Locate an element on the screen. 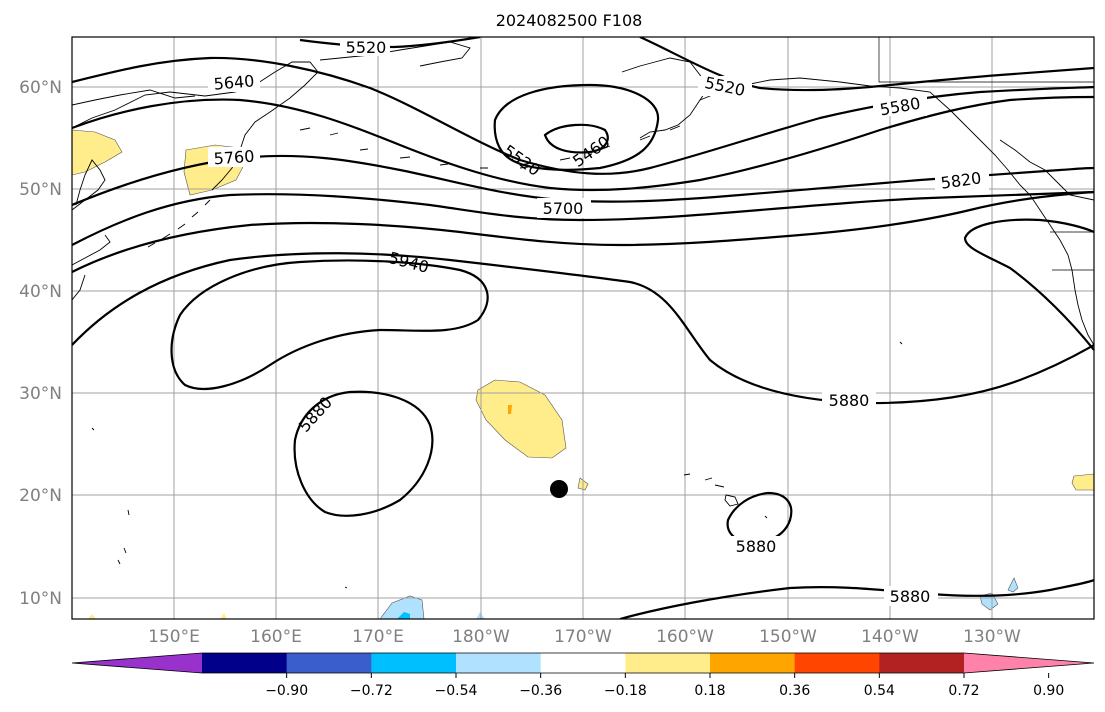 The width and height of the screenshot is (1105, 712). lon-label: 180°W is located at coordinates (481, 637).